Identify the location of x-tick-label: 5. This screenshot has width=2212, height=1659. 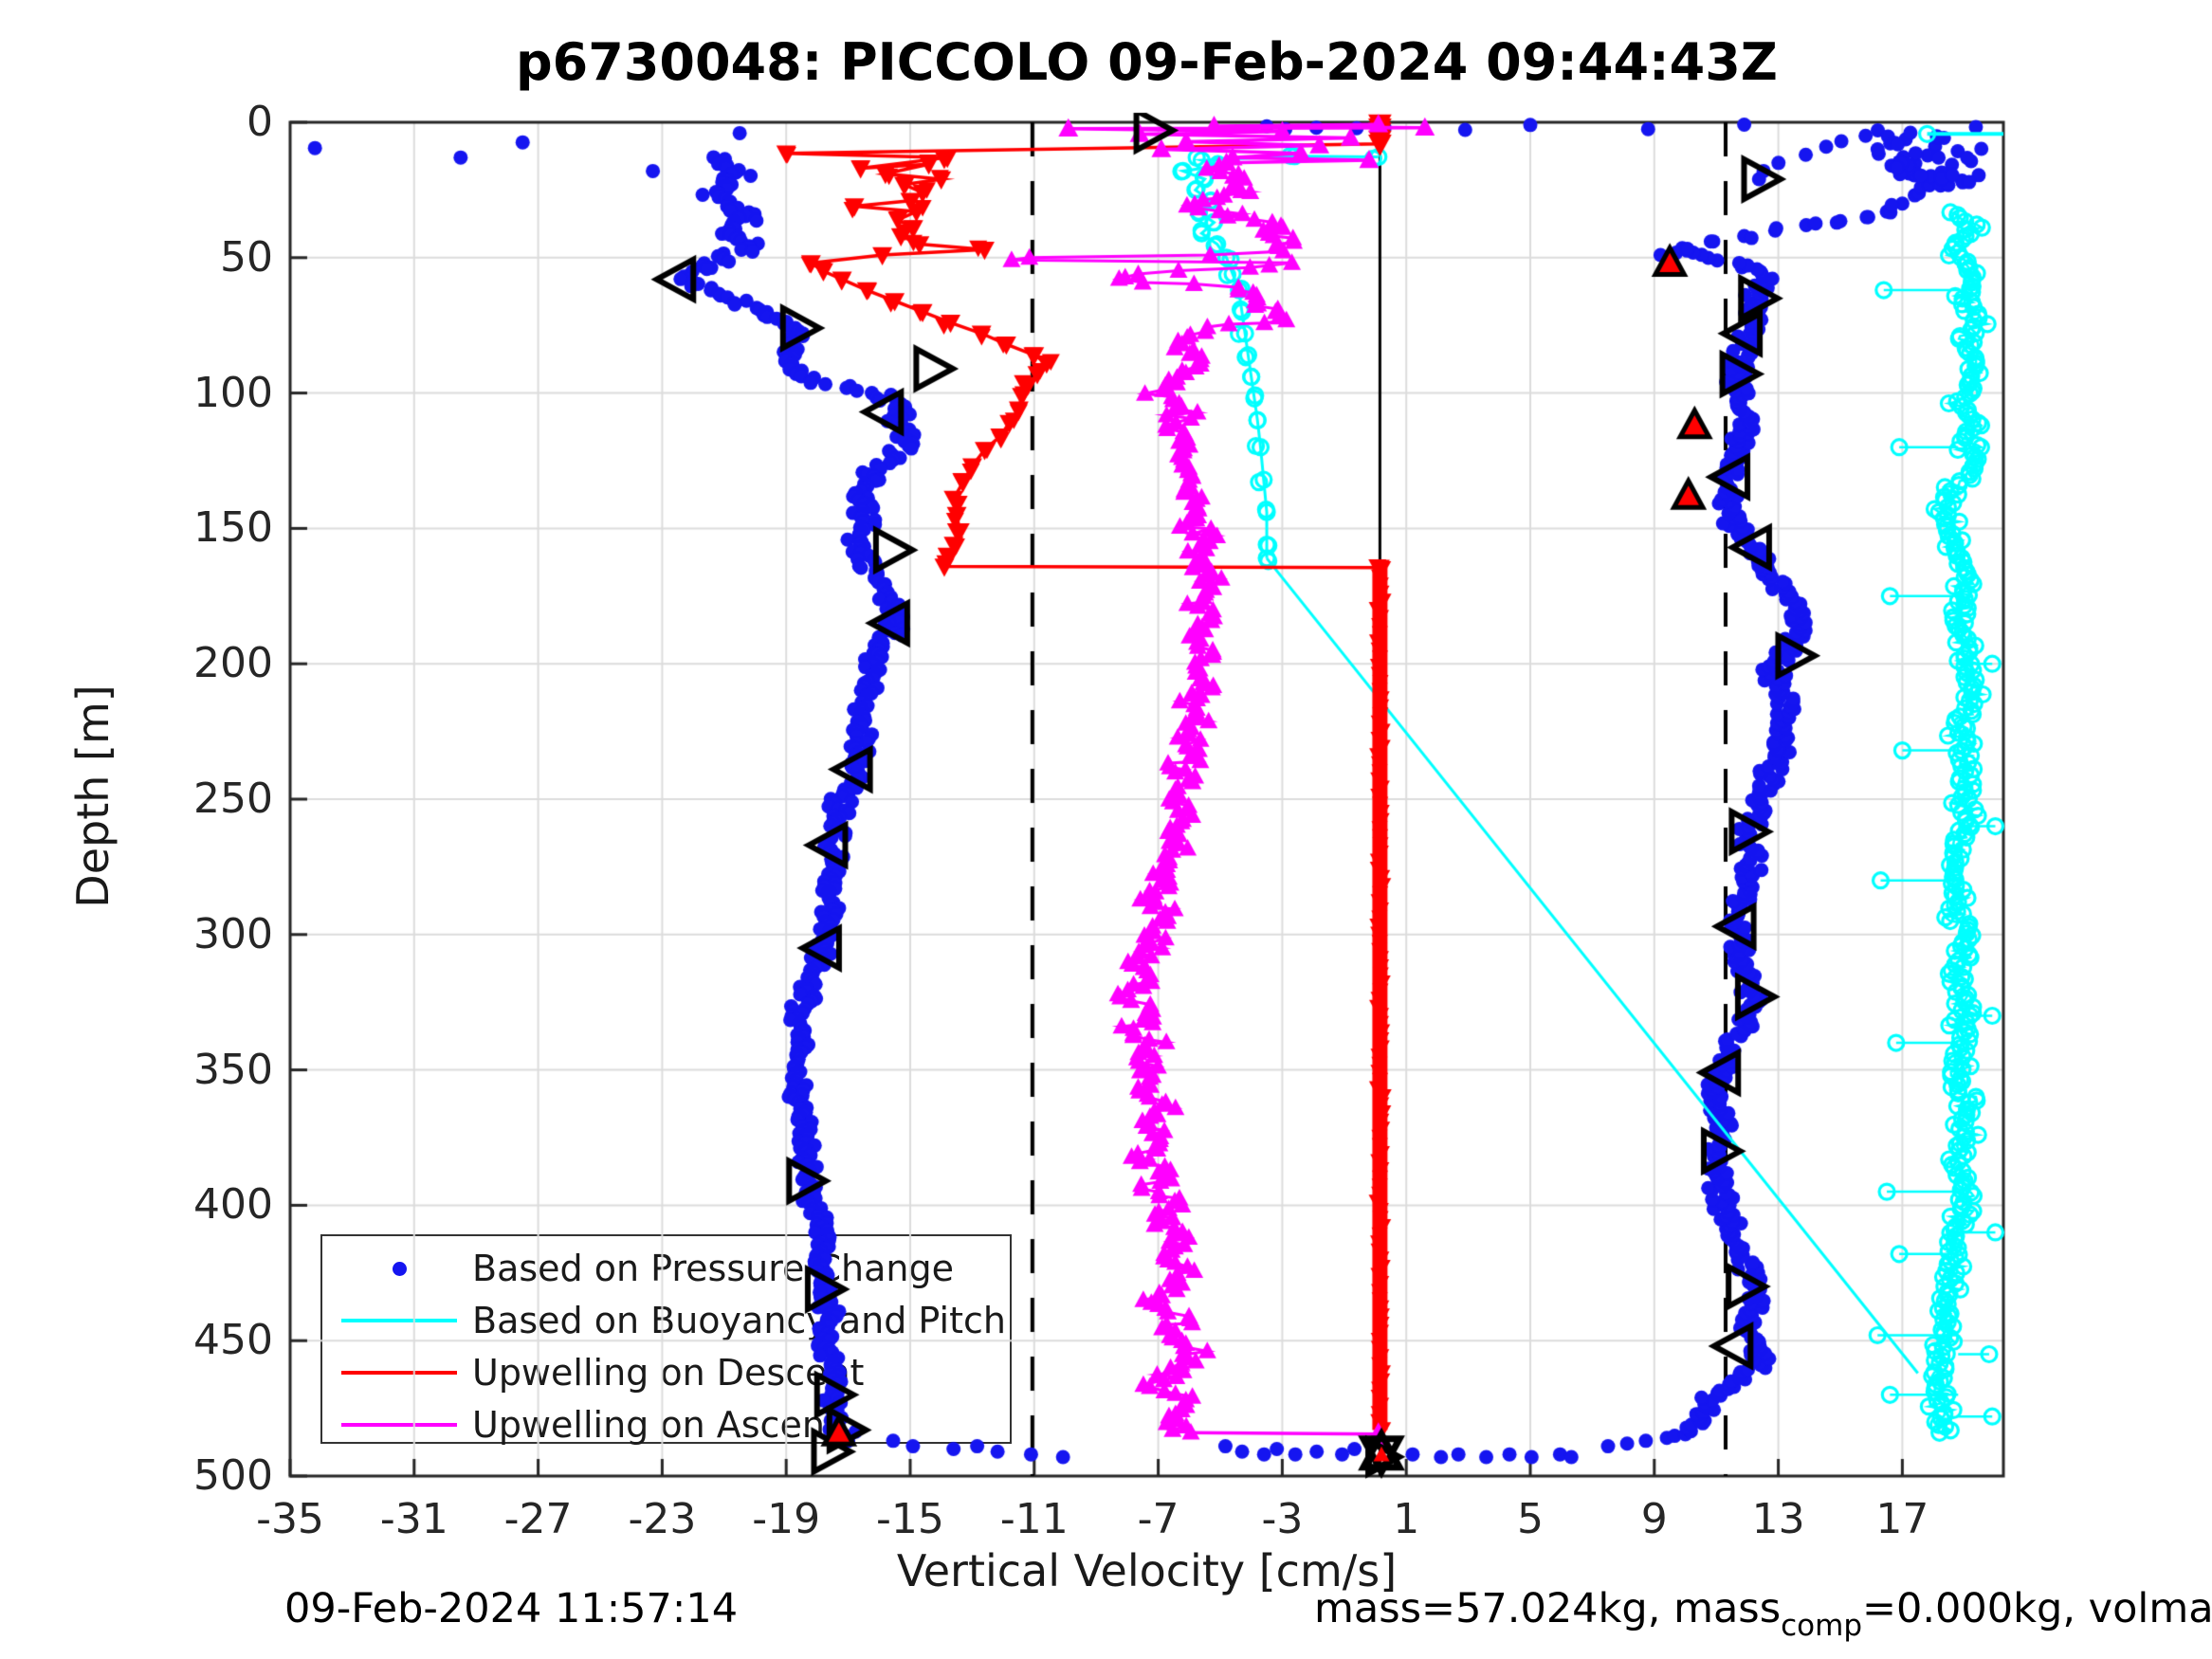
(1530, 1519).